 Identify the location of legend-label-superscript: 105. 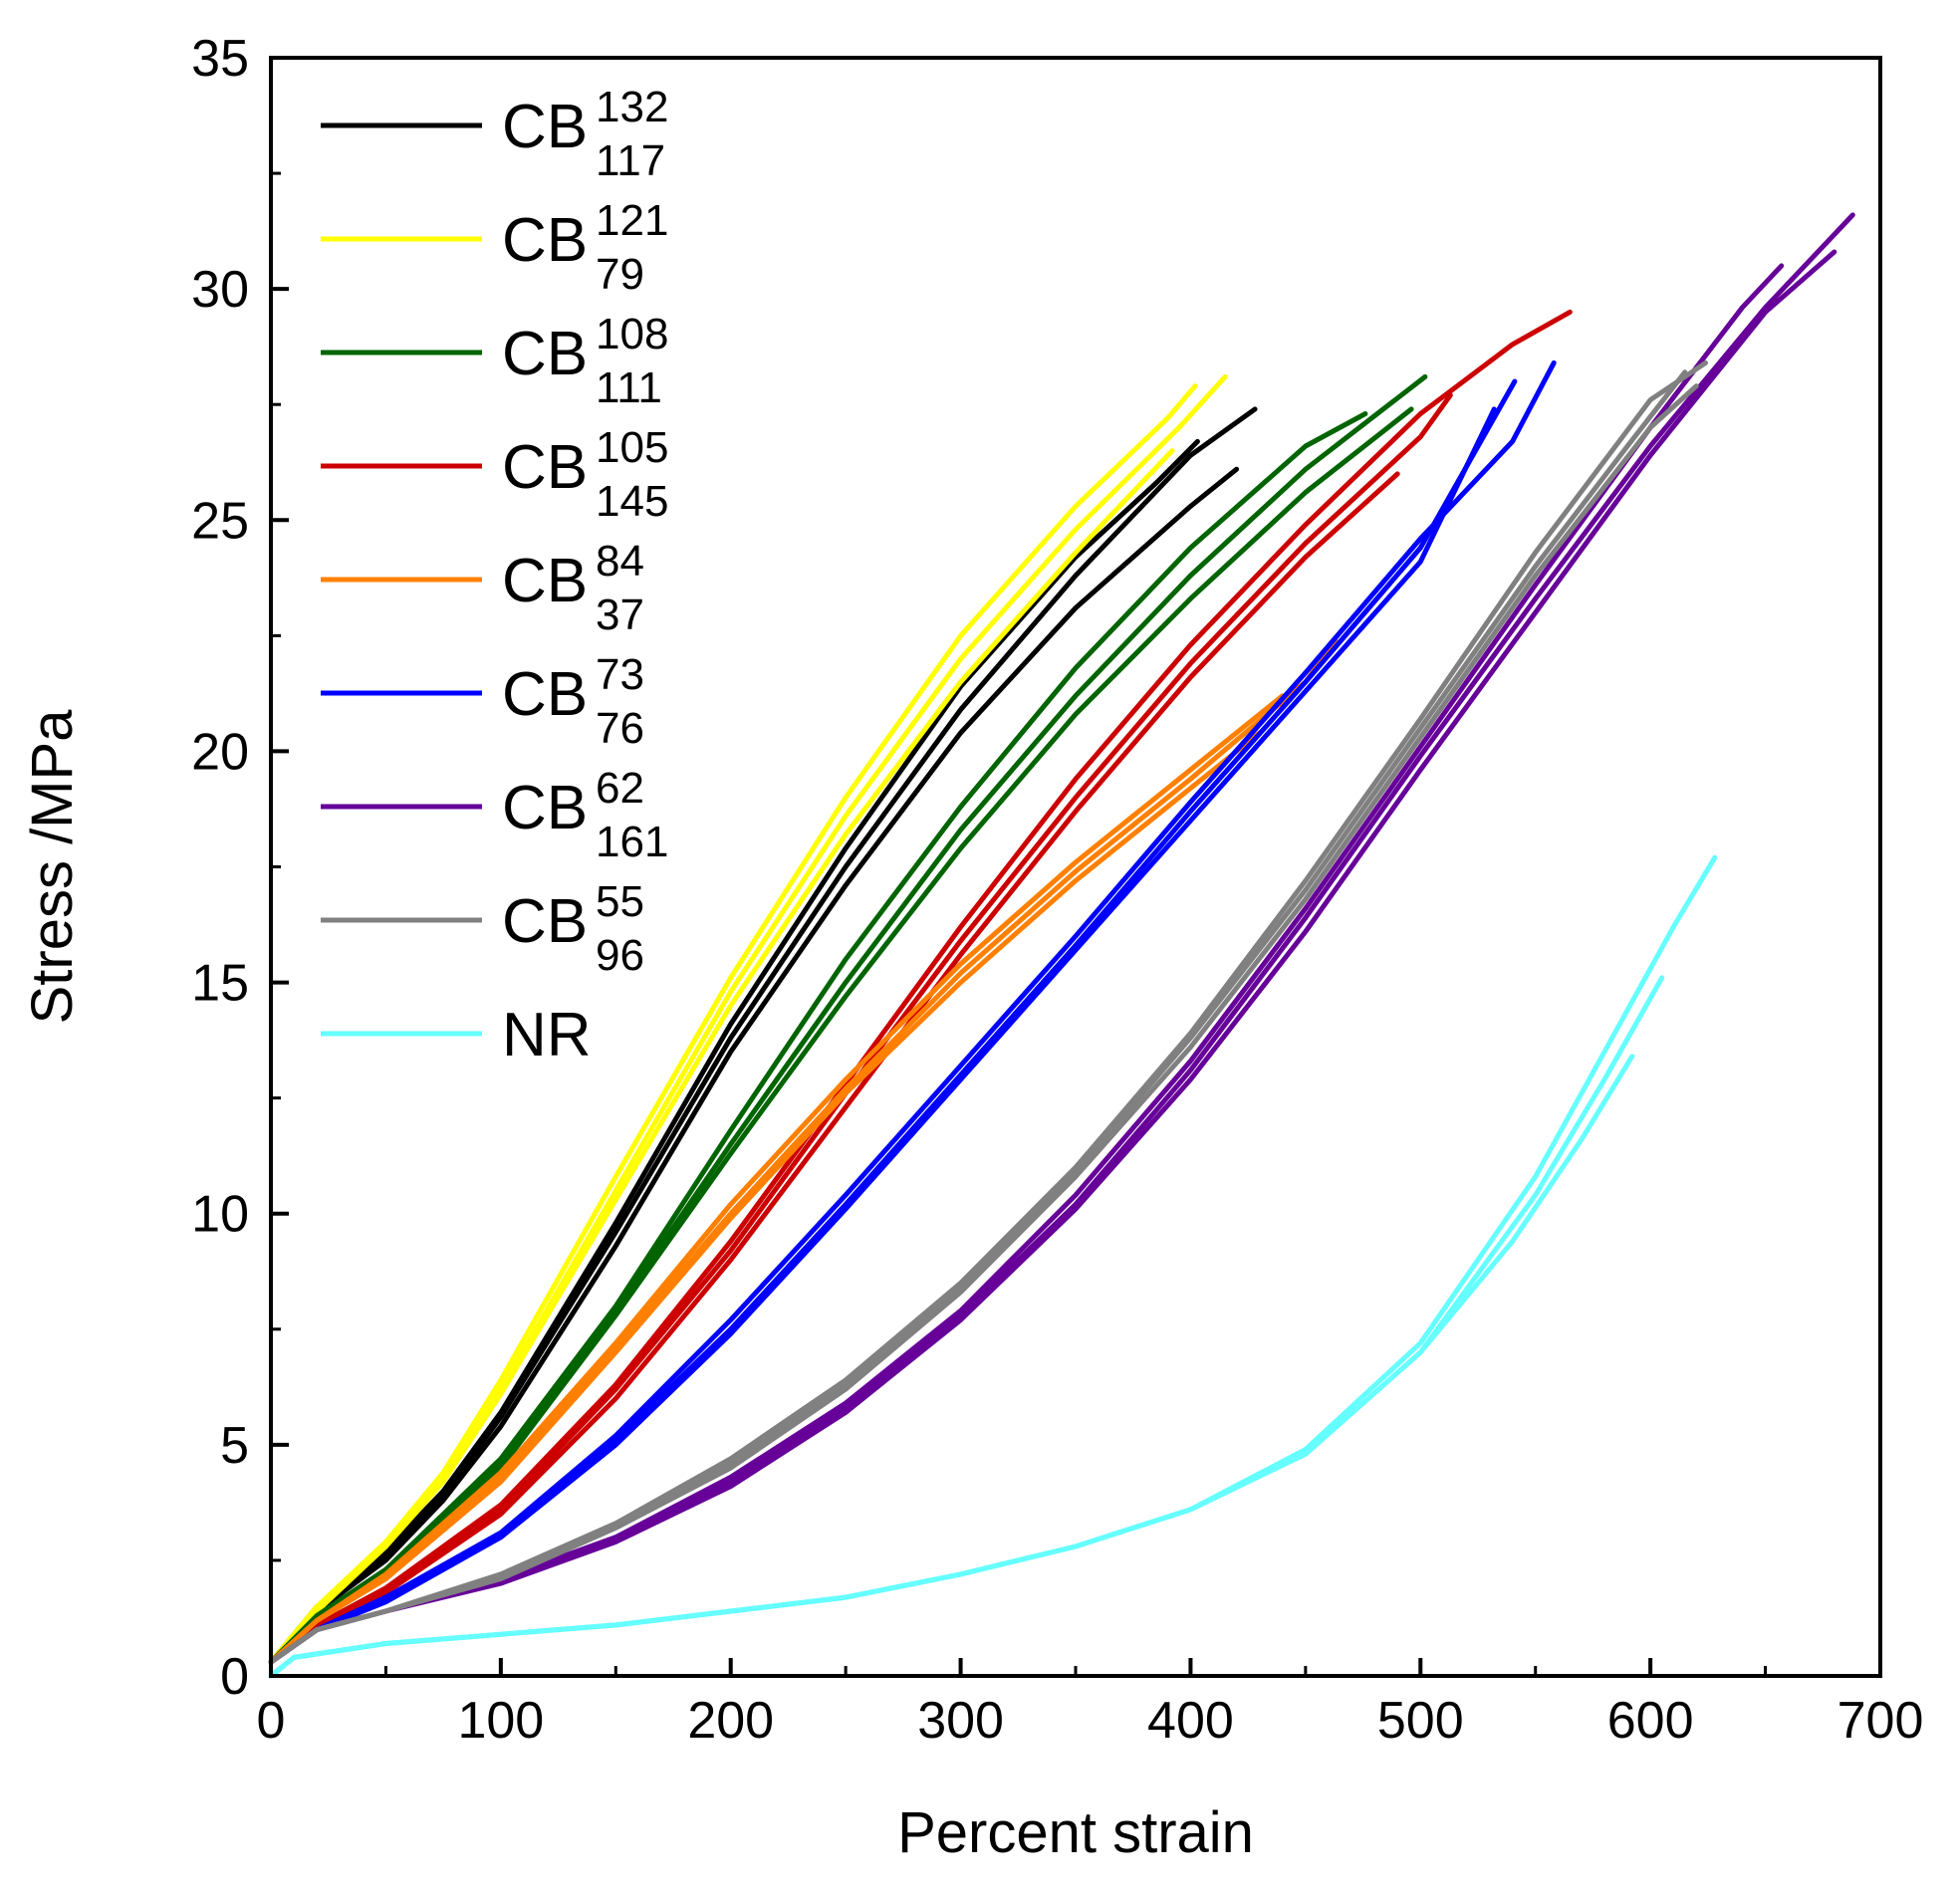
(632, 447).